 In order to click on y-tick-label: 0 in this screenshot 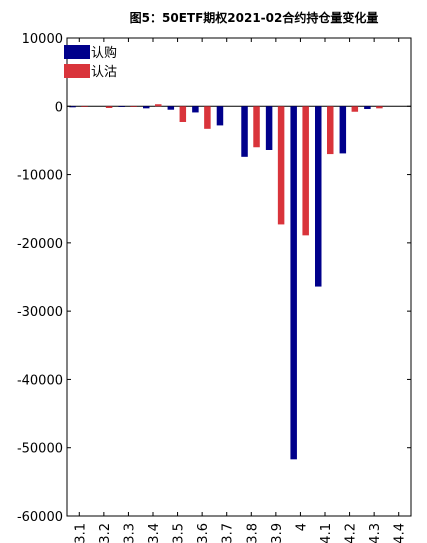, I will do `click(59, 107)`.